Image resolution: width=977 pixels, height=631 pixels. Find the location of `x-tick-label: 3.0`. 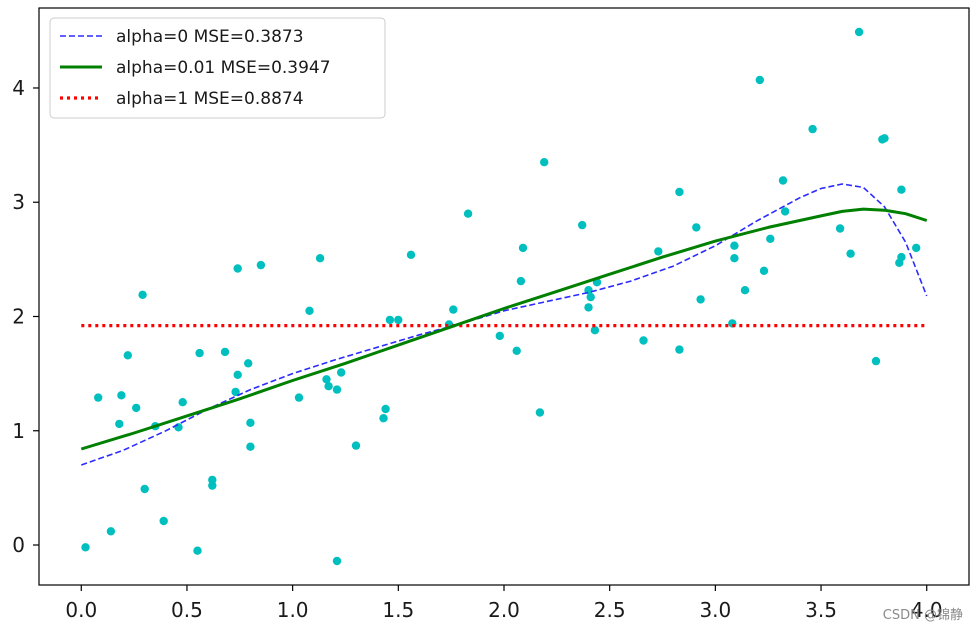

x-tick-label: 3.0 is located at coordinates (715, 610).